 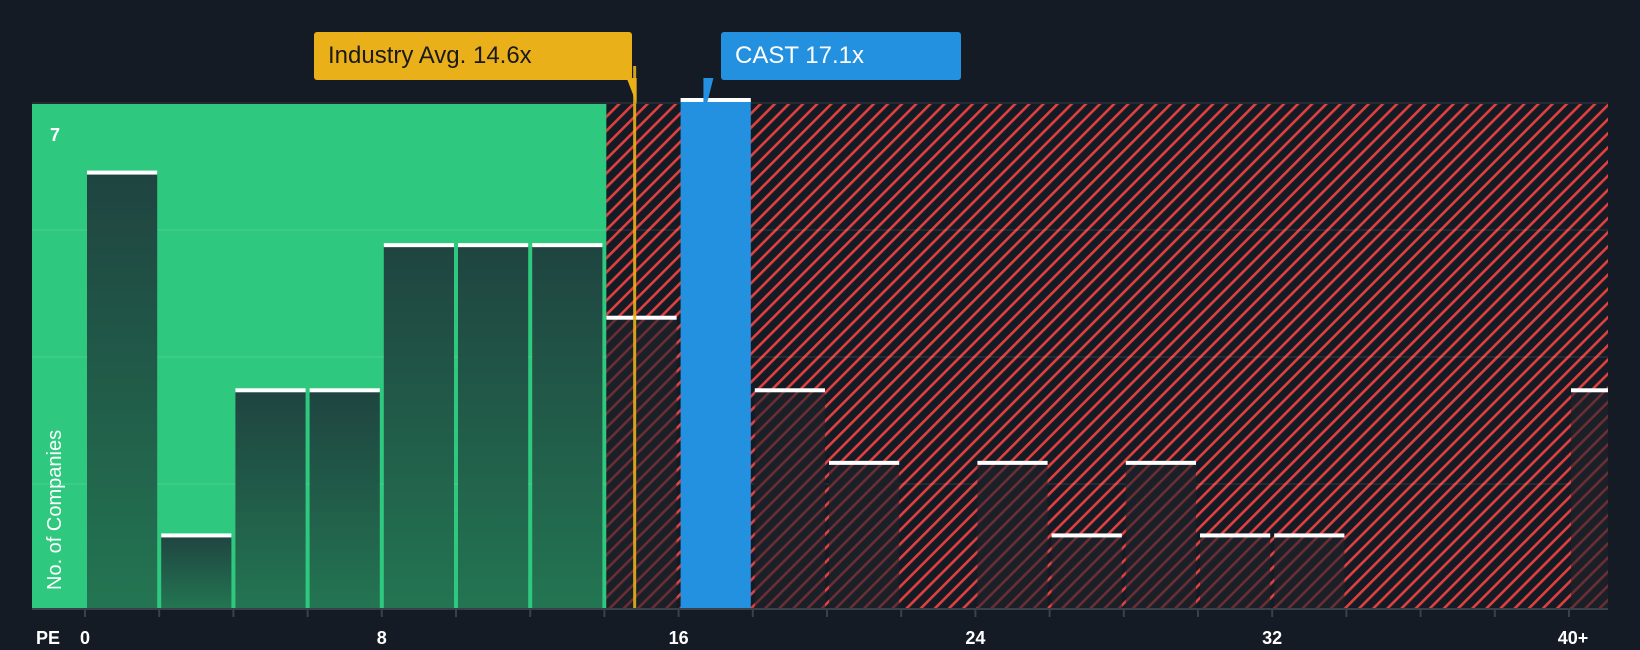 I want to click on industry-average-callout: Industry Avg. 14.6x, so click(x=473, y=56).